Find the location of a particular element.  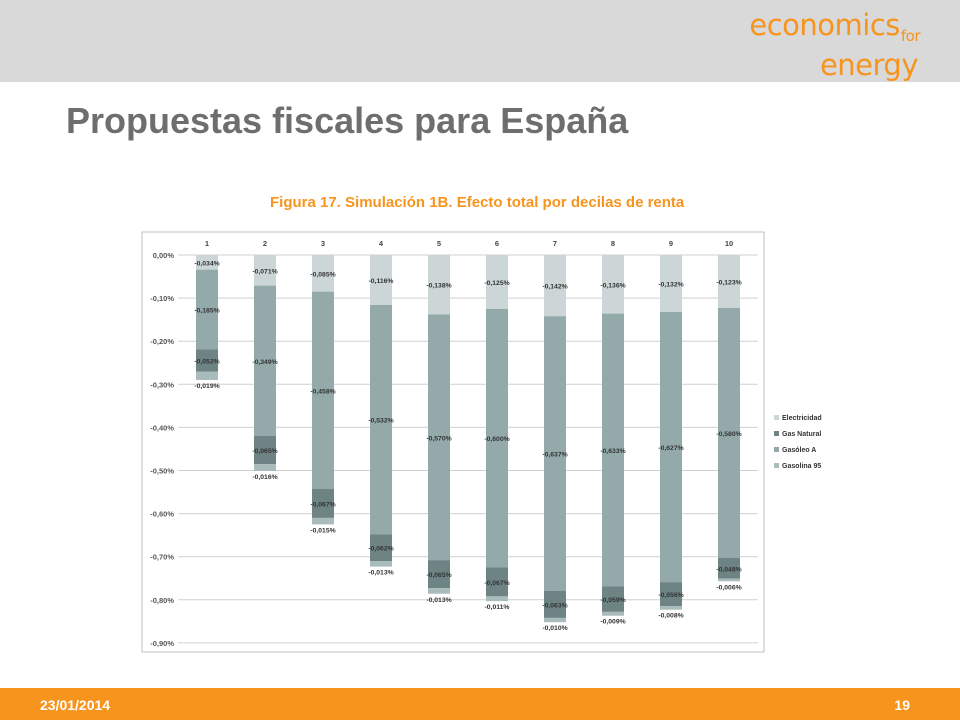

data-label: -0,627% is located at coordinates (670, 448).